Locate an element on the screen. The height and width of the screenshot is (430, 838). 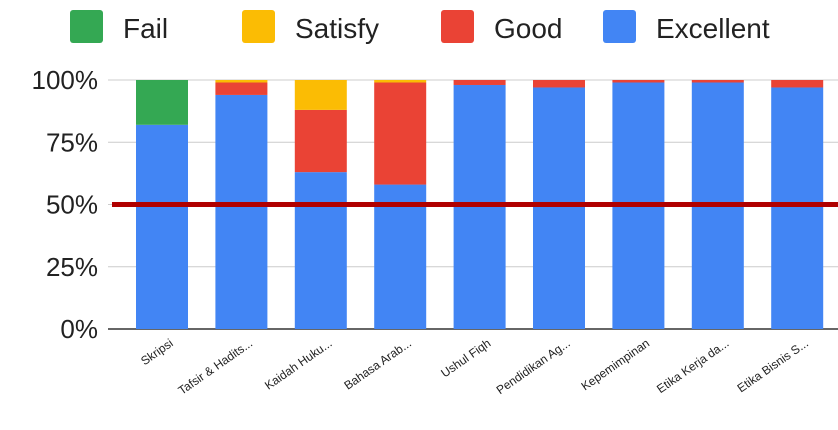
y-axis-tick-labels: 0% 25% 50% 75% 100% is located at coordinates (65, 204).